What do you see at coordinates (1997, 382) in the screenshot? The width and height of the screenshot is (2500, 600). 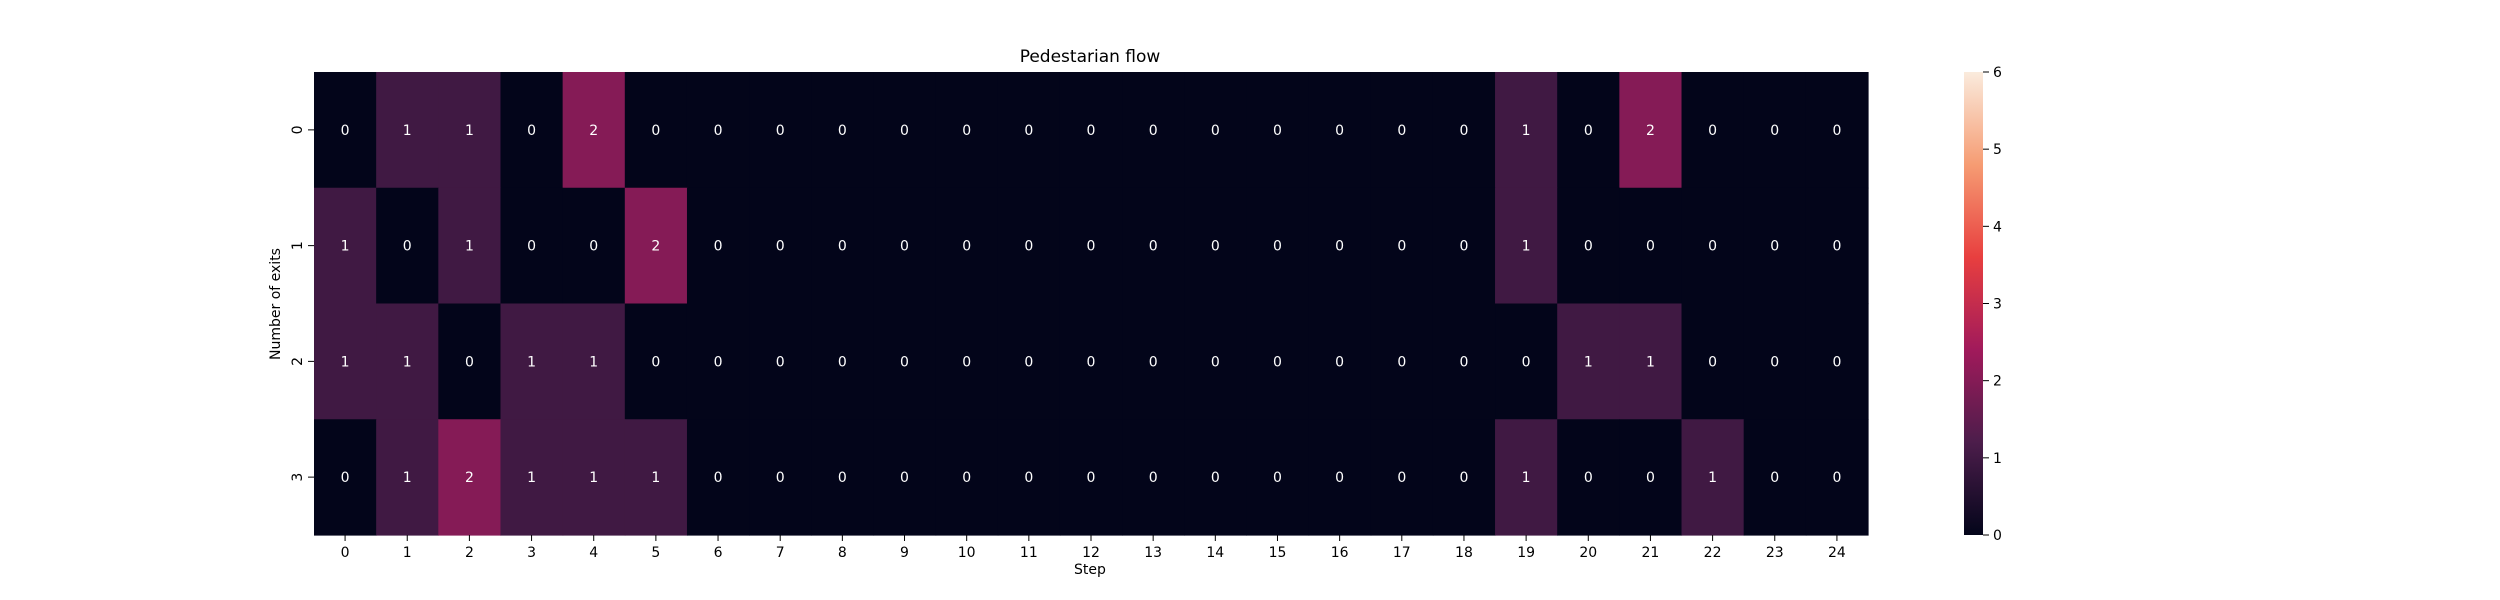 I see `colorbar-tick-label: 2` at bounding box center [1997, 382].